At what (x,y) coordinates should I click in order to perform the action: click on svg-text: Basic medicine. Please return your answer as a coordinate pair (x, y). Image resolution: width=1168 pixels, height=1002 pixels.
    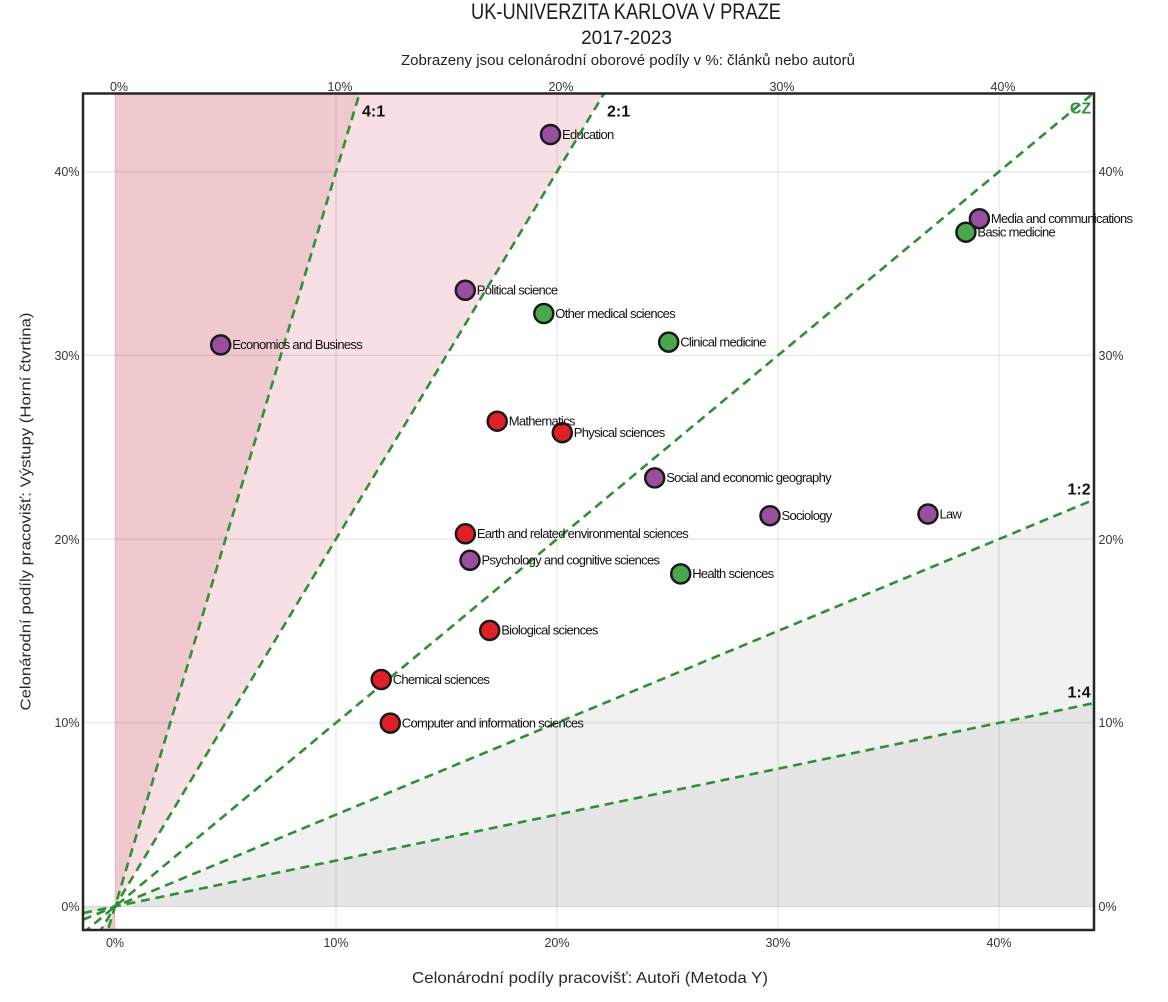
    Looking at the image, I should click on (1016, 232).